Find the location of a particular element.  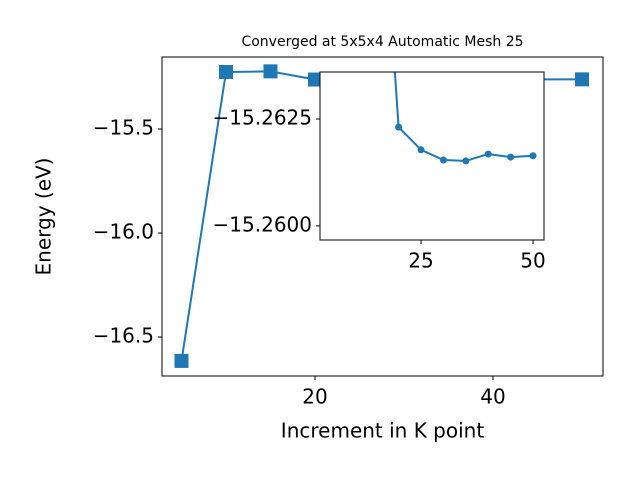

series-line is located at coordinates (463, 117).